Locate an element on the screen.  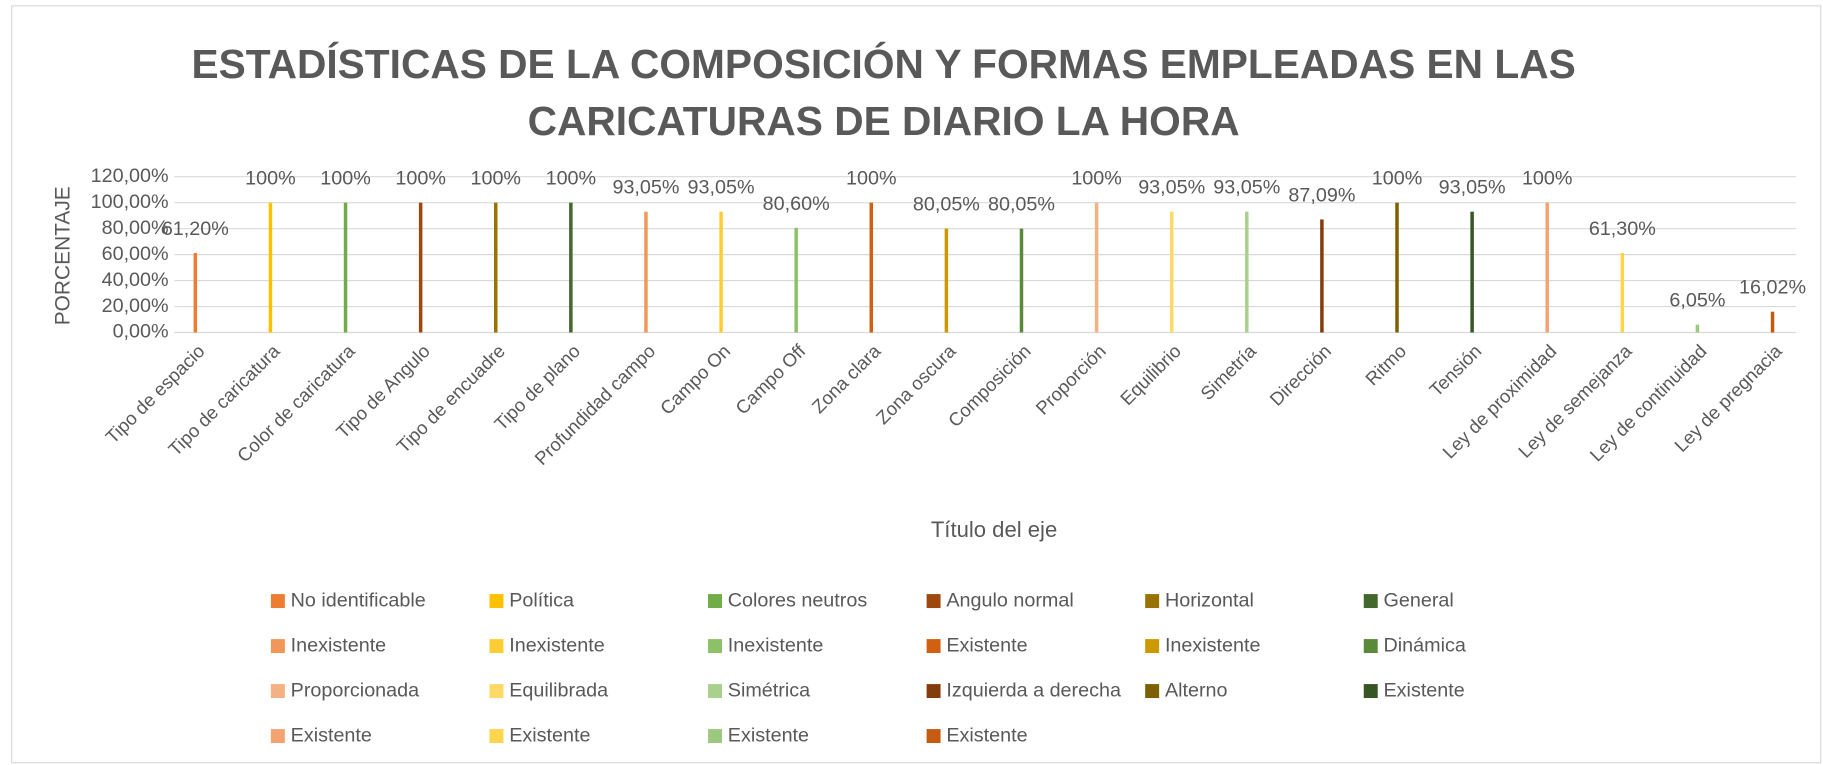
y-tick-label: 100,00% is located at coordinates (130, 202).